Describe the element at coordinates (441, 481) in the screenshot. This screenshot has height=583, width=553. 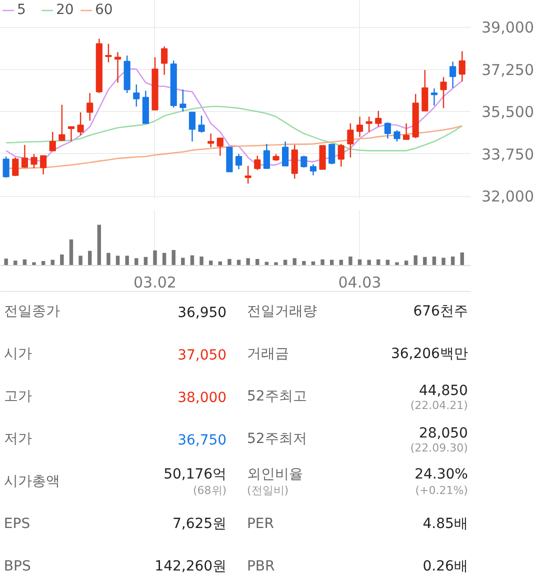
I see `text: 24.30% (+0.21%)` at that location.